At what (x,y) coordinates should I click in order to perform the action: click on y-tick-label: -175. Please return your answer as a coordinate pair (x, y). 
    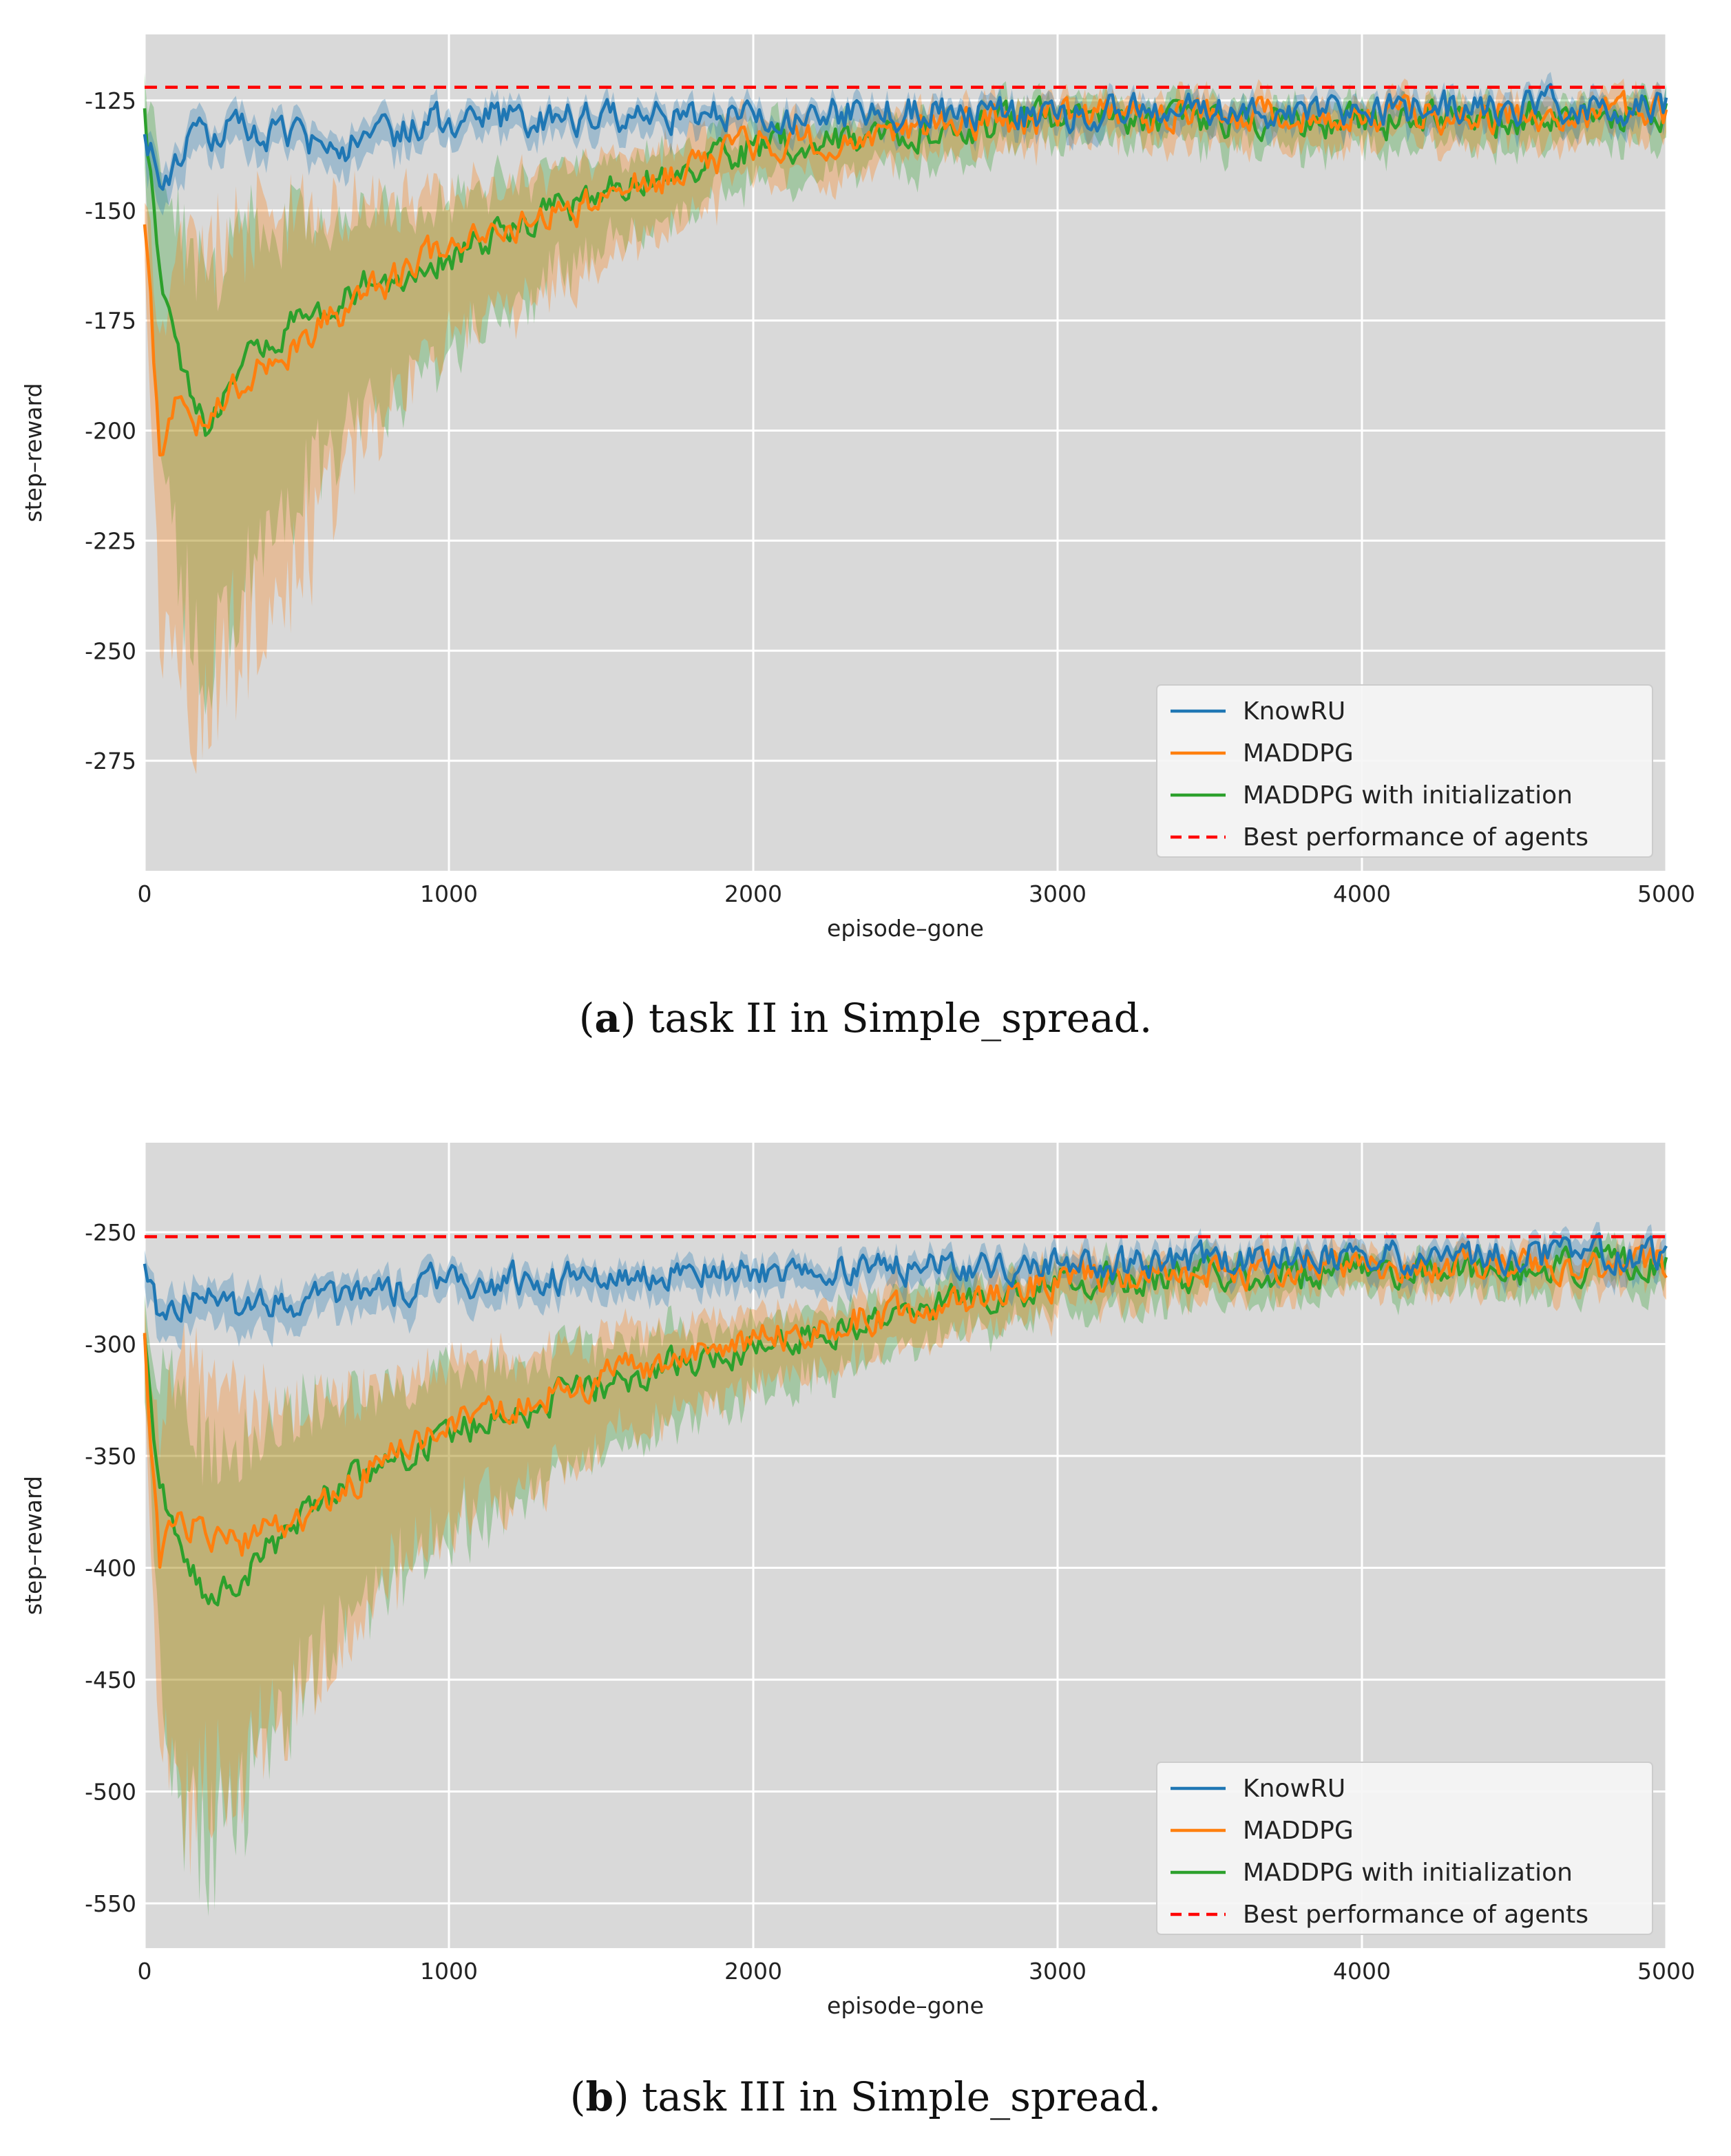
    Looking at the image, I should click on (110, 321).